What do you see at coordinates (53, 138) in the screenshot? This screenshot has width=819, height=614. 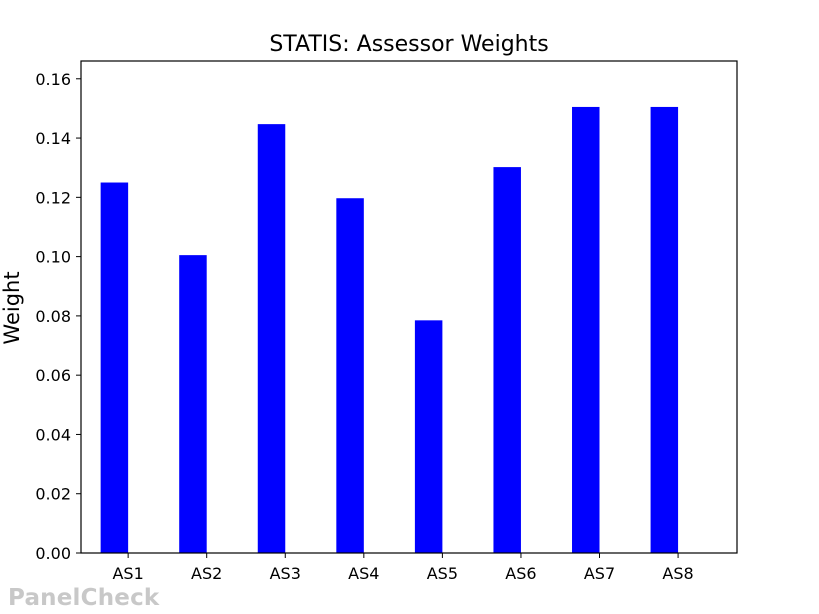 I see `y-tick-label: 0.14` at bounding box center [53, 138].